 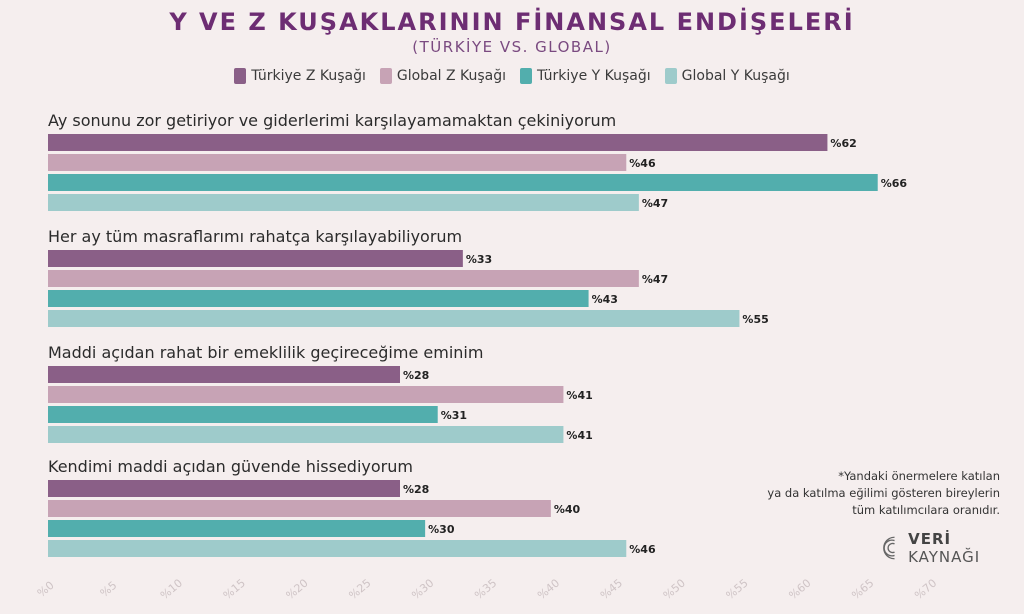 I want to click on x-tick-label: %15, so click(x=234, y=589).